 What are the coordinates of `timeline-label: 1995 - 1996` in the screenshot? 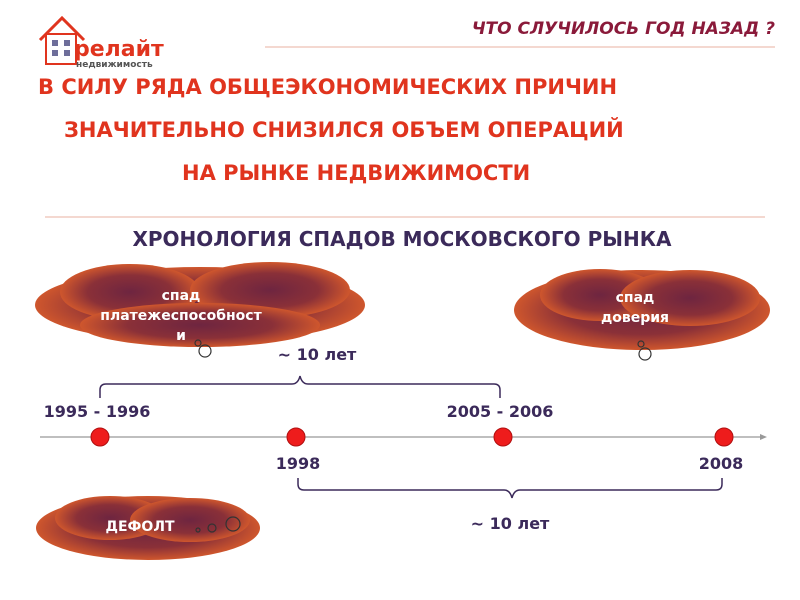 It's located at (97, 411).